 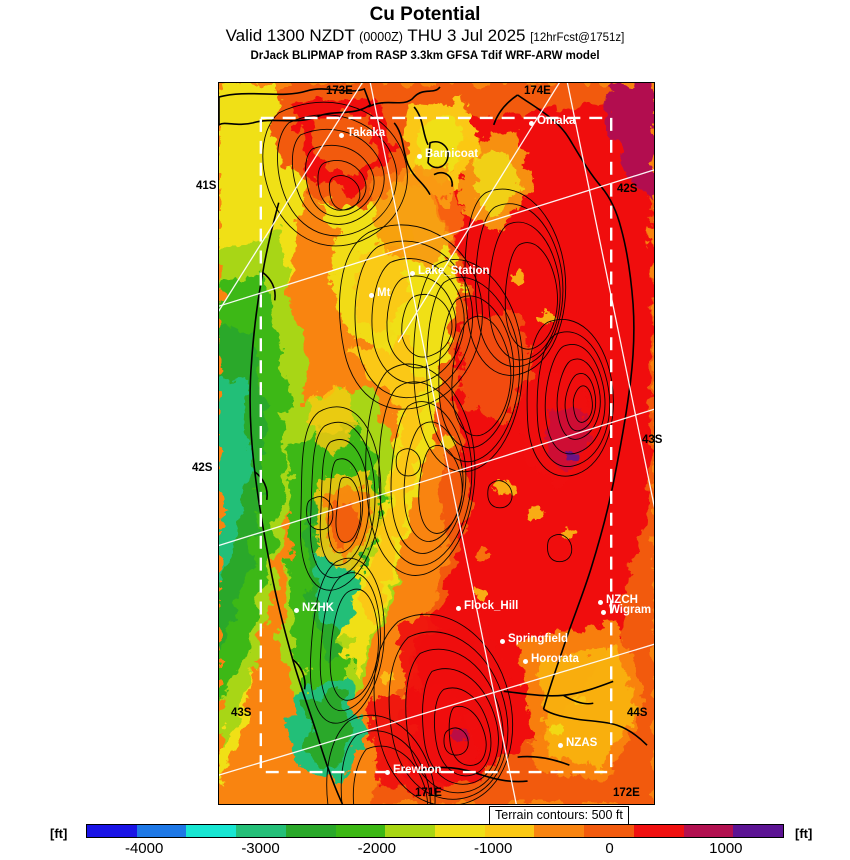 What do you see at coordinates (493, 848) in the screenshot?
I see `colorbar-tick-label: -1000` at bounding box center [493, 848].